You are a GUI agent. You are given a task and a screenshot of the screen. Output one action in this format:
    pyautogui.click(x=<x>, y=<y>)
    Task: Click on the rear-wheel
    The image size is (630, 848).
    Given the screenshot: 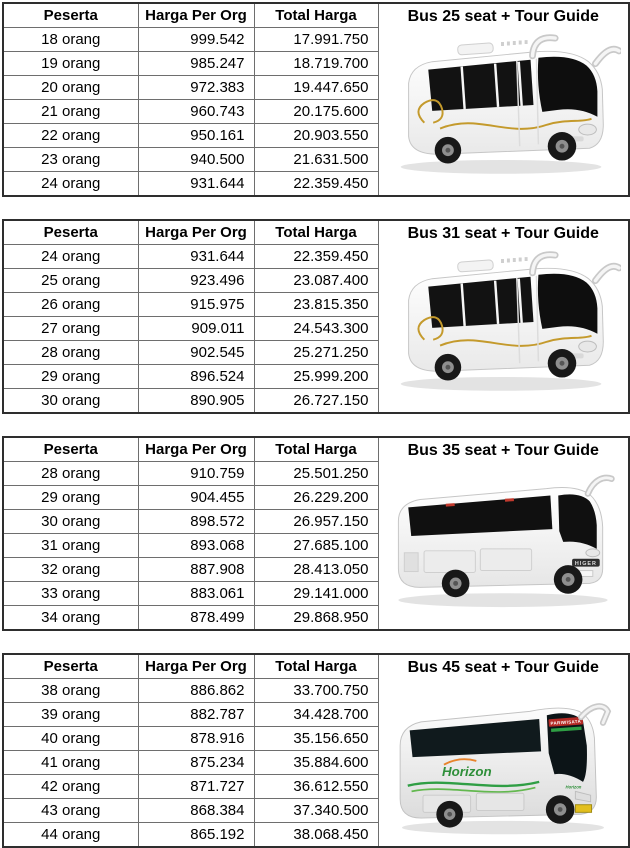 What is the action you would take?
    pyautogui.click(x=448, y=150)
    